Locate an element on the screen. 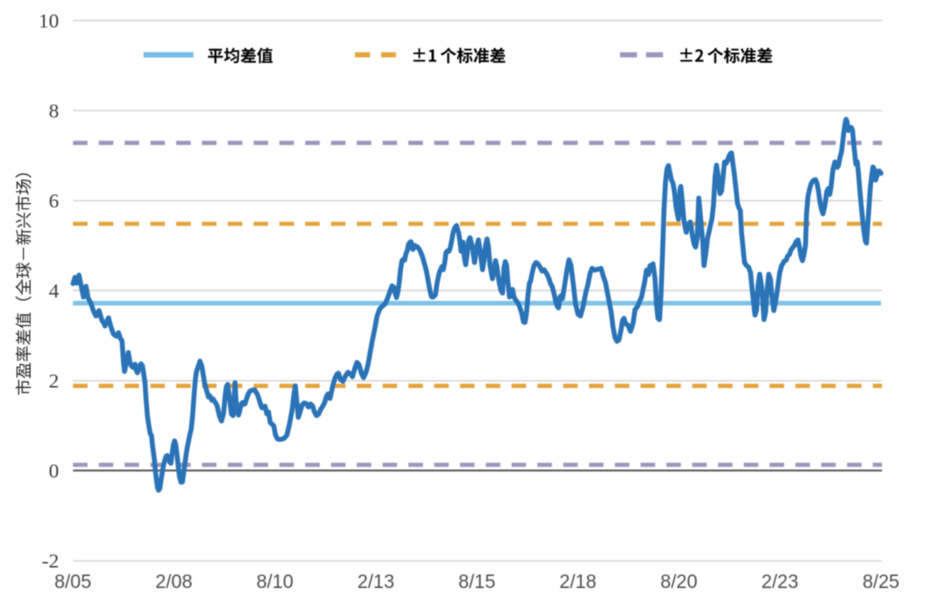  svg-text: -2 is located at coordinates (50, 562).